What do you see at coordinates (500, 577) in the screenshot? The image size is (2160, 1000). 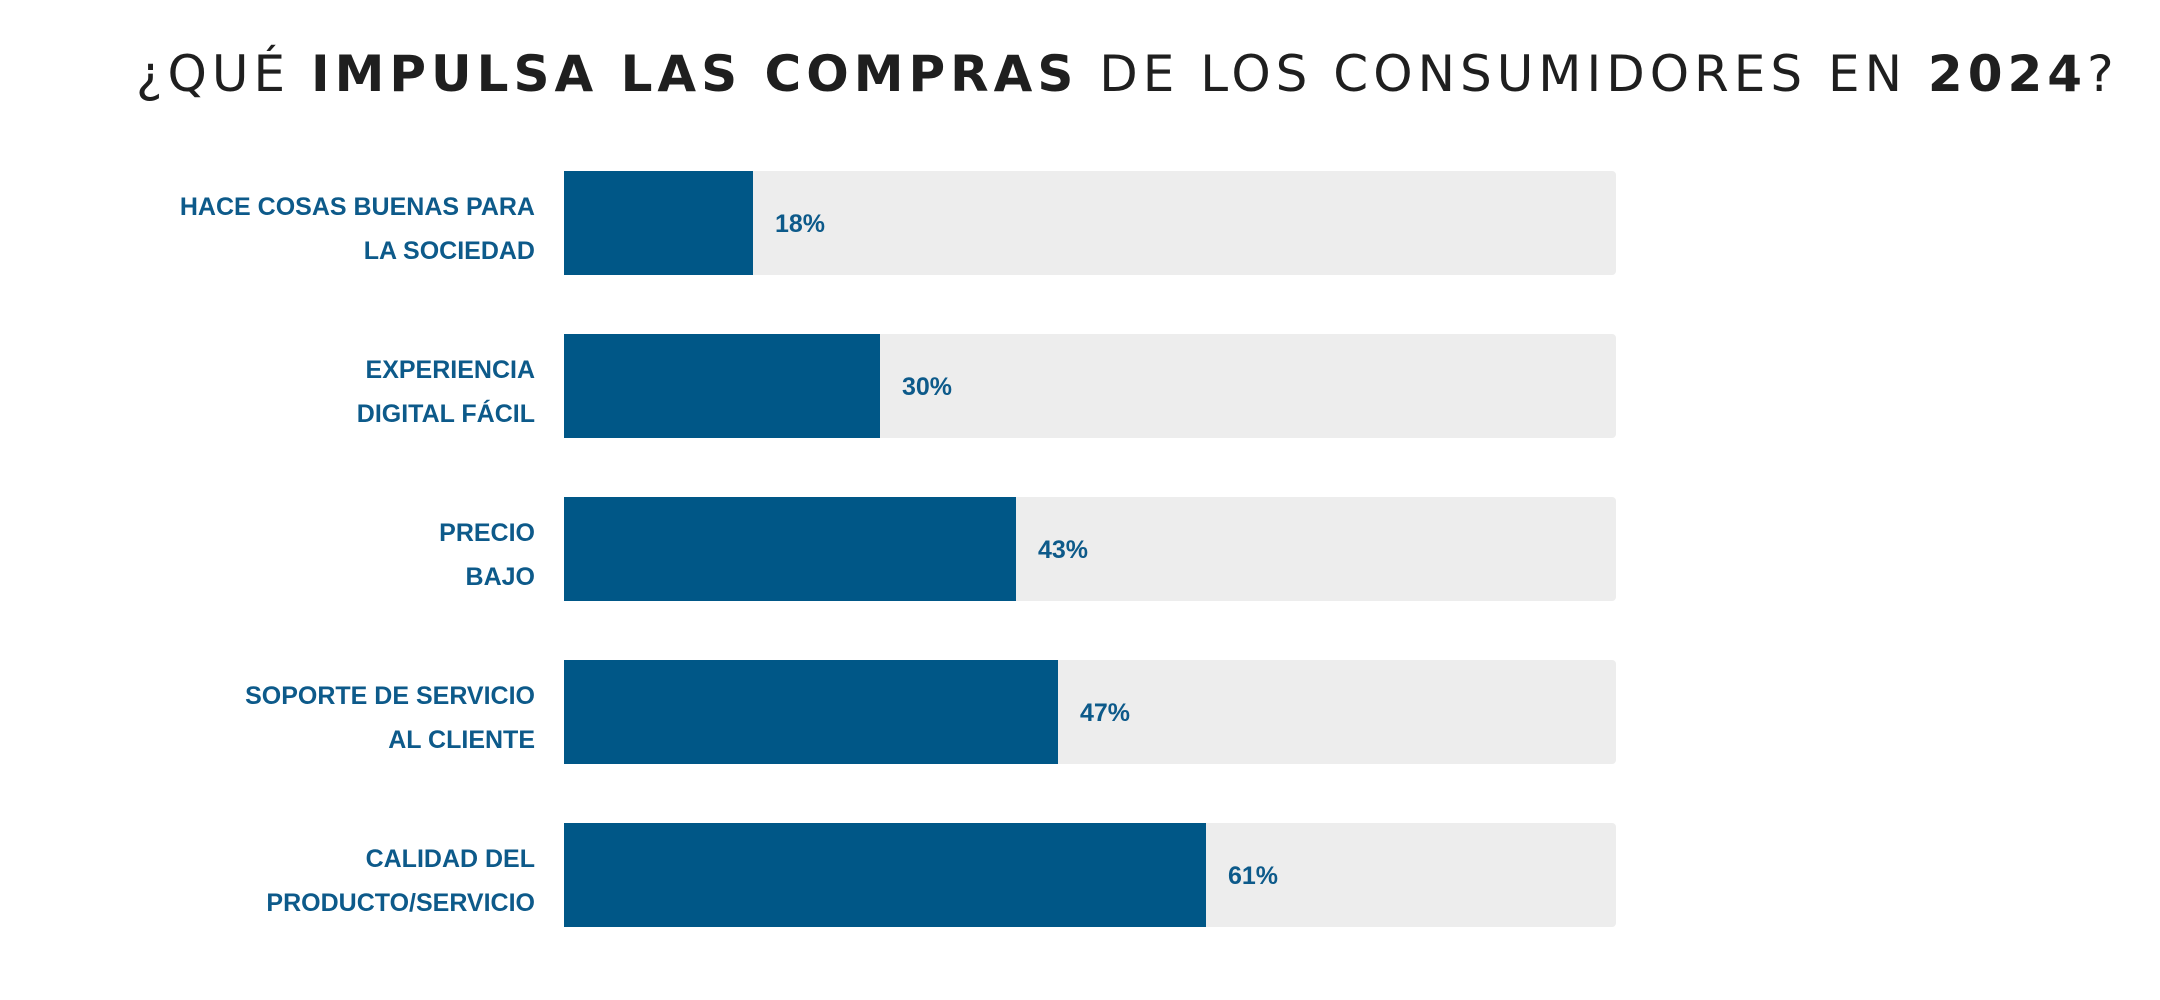 I see `category-label-line: BAJO` at bounding box center [500, 577].